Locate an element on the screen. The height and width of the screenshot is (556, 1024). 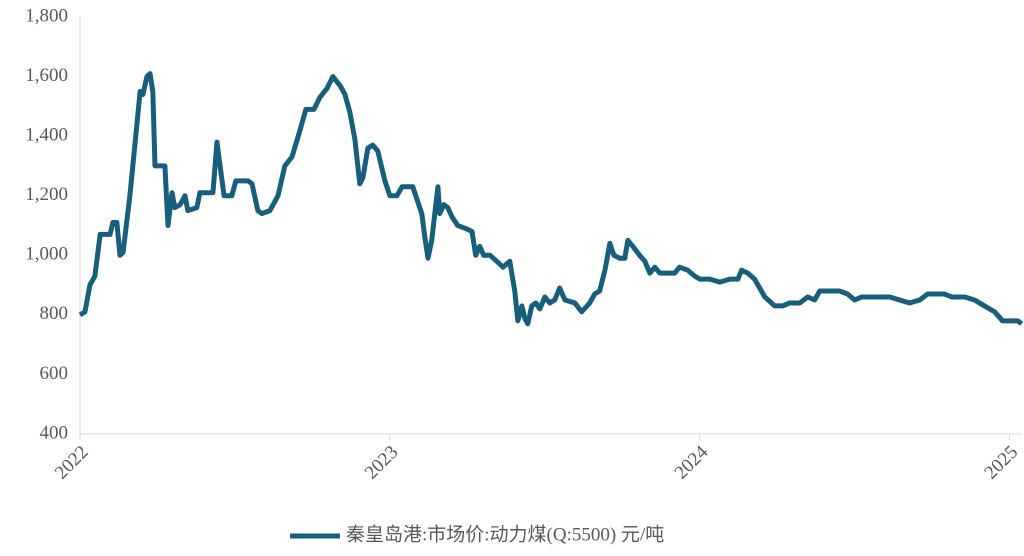
x-tick-label: 2022 is located at coordinates (72, 463).